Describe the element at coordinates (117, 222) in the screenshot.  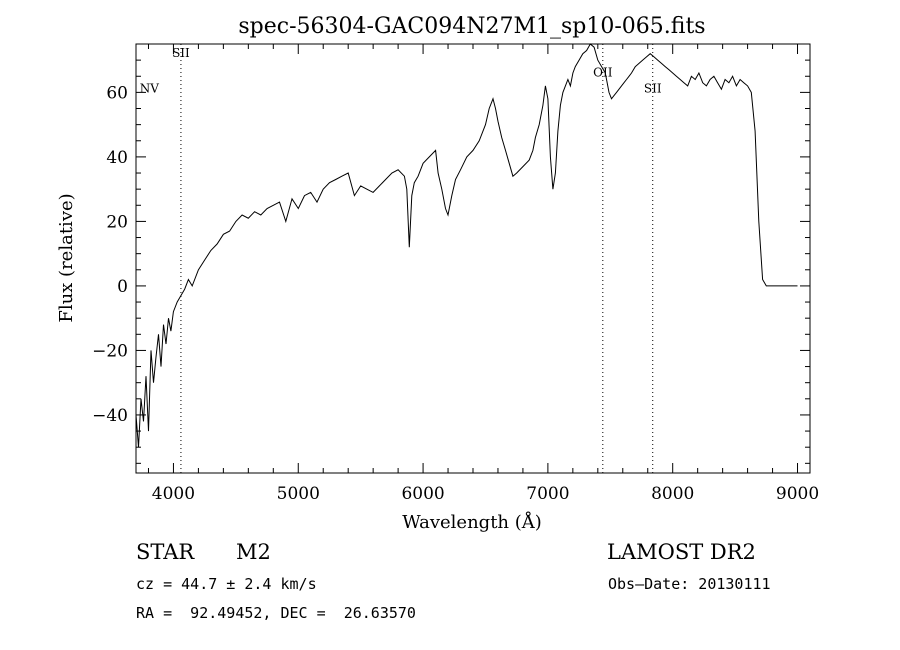
I see `y-tick-label: 20` at that location.